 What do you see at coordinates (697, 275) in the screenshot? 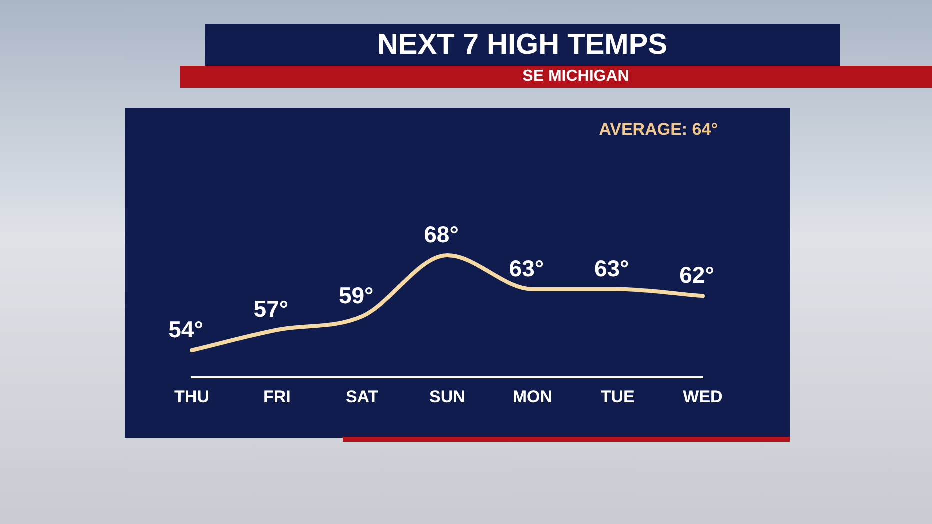
I see `data-label: 62°` at bounding box center [697, 275].